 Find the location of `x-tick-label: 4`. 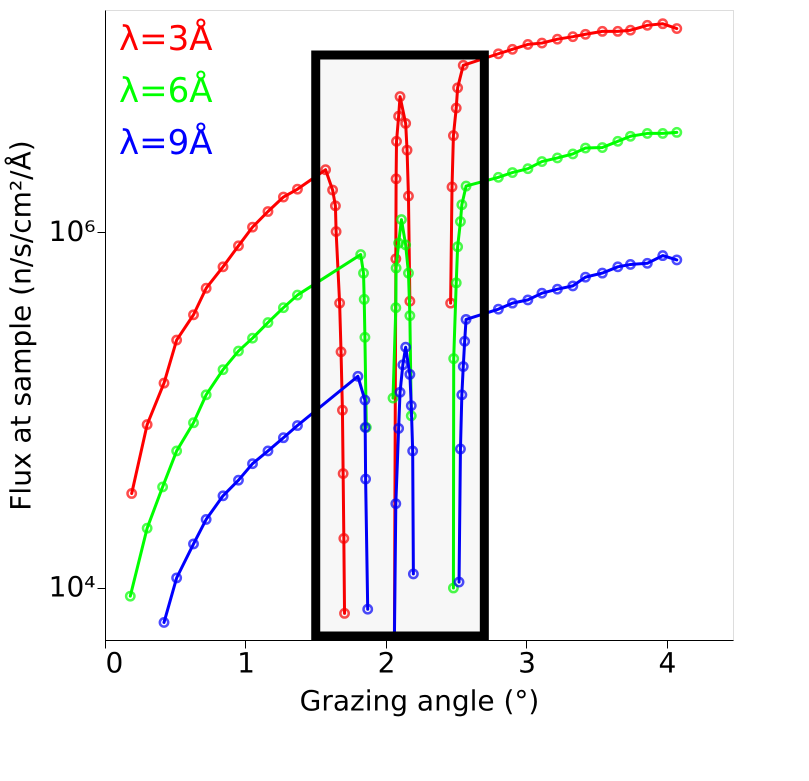

x-tick-label: 4 is located at coordinates (667, 663).